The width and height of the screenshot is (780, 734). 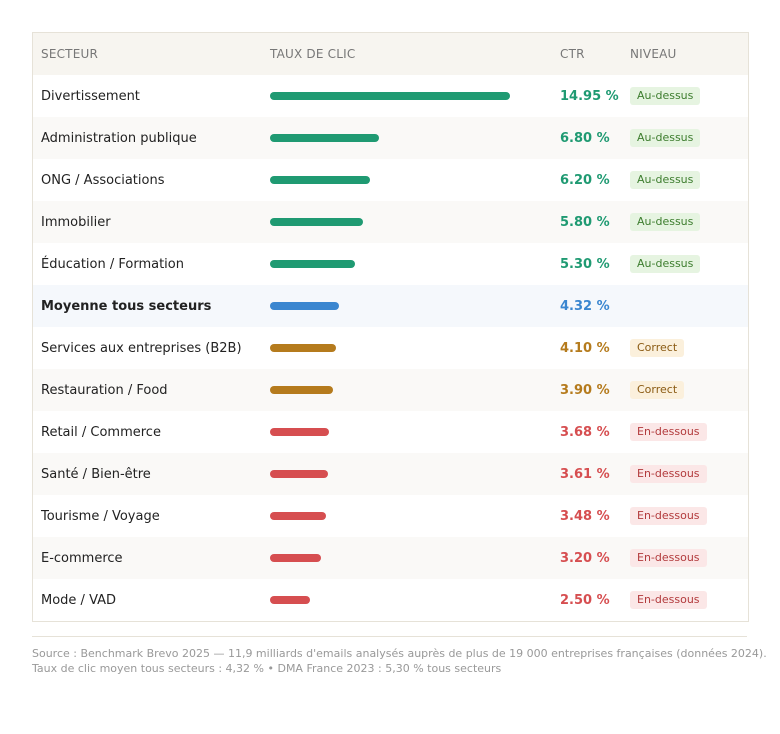 I want to click on sector-name: Tourisme / Voyage, so click(x=100, y=516).